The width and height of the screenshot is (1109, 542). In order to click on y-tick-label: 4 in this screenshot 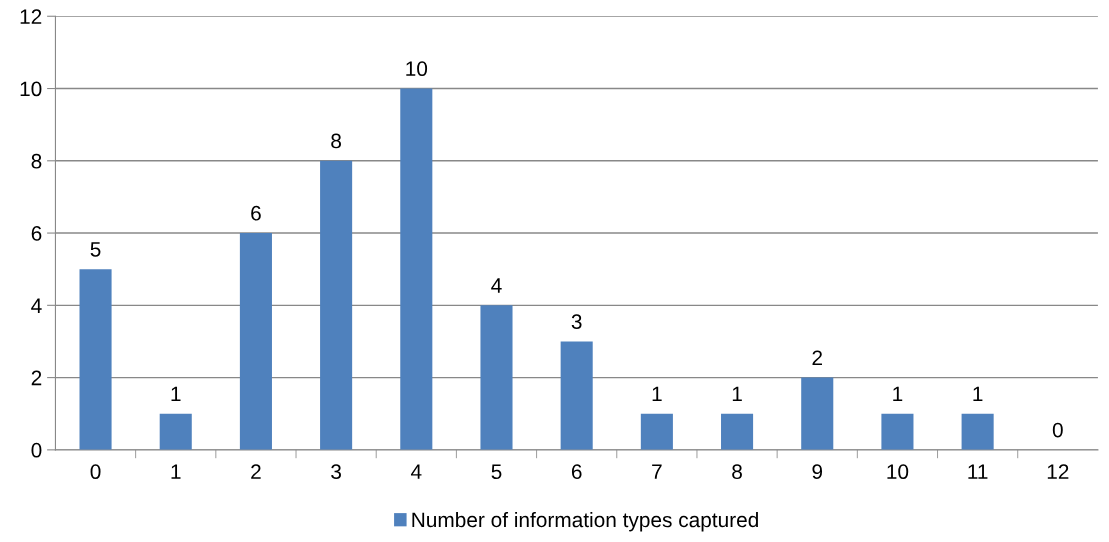, I will do `click(36, 305)`.